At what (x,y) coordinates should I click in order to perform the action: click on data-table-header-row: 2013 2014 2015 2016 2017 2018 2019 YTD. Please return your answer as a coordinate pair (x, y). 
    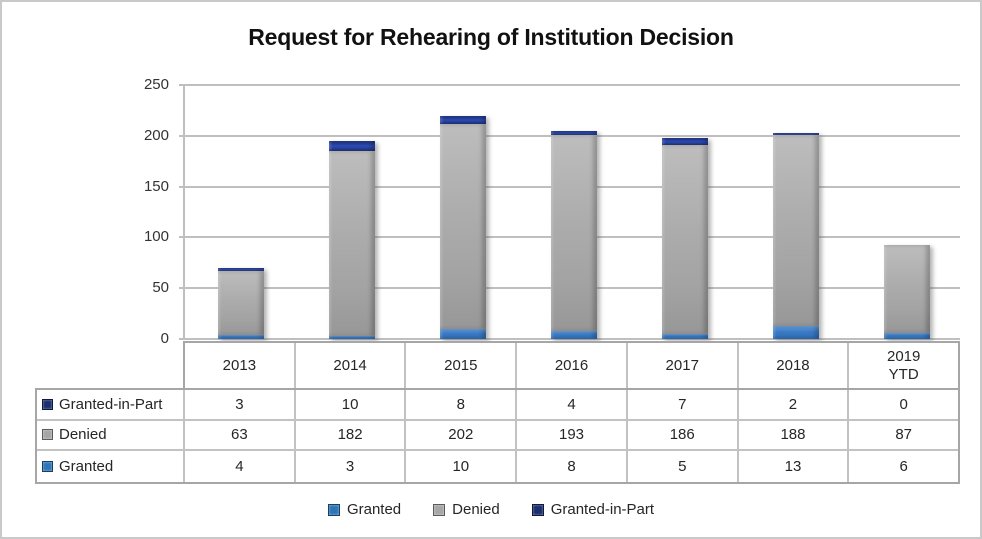
    Looking at the image, I should click on (571, 365).